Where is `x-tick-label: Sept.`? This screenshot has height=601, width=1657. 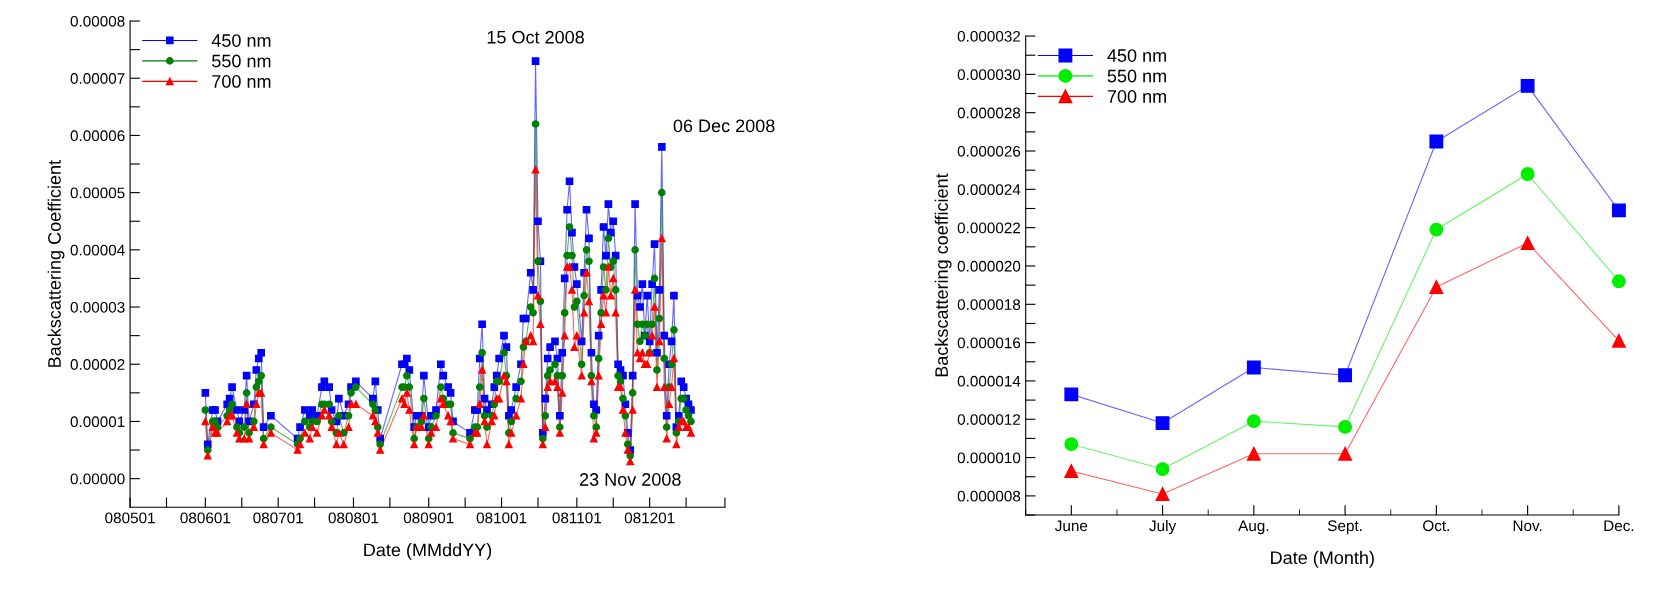 x-tick-label: Sept. is located at coordinates (1344, 527).